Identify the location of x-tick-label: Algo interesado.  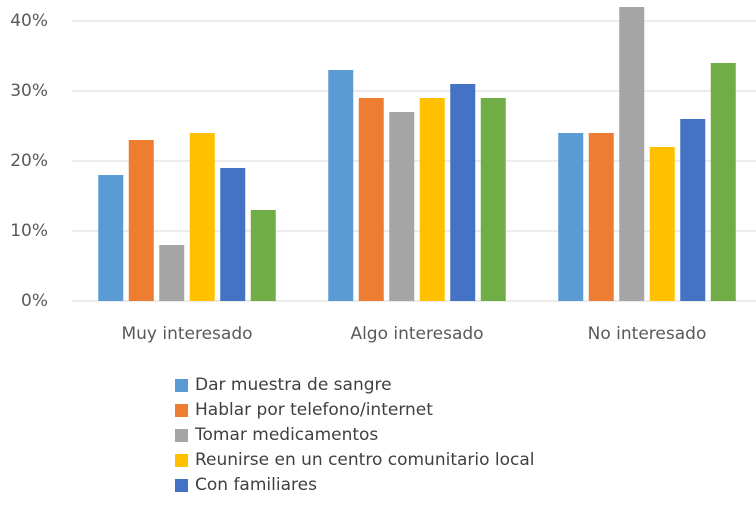
(416, 334).